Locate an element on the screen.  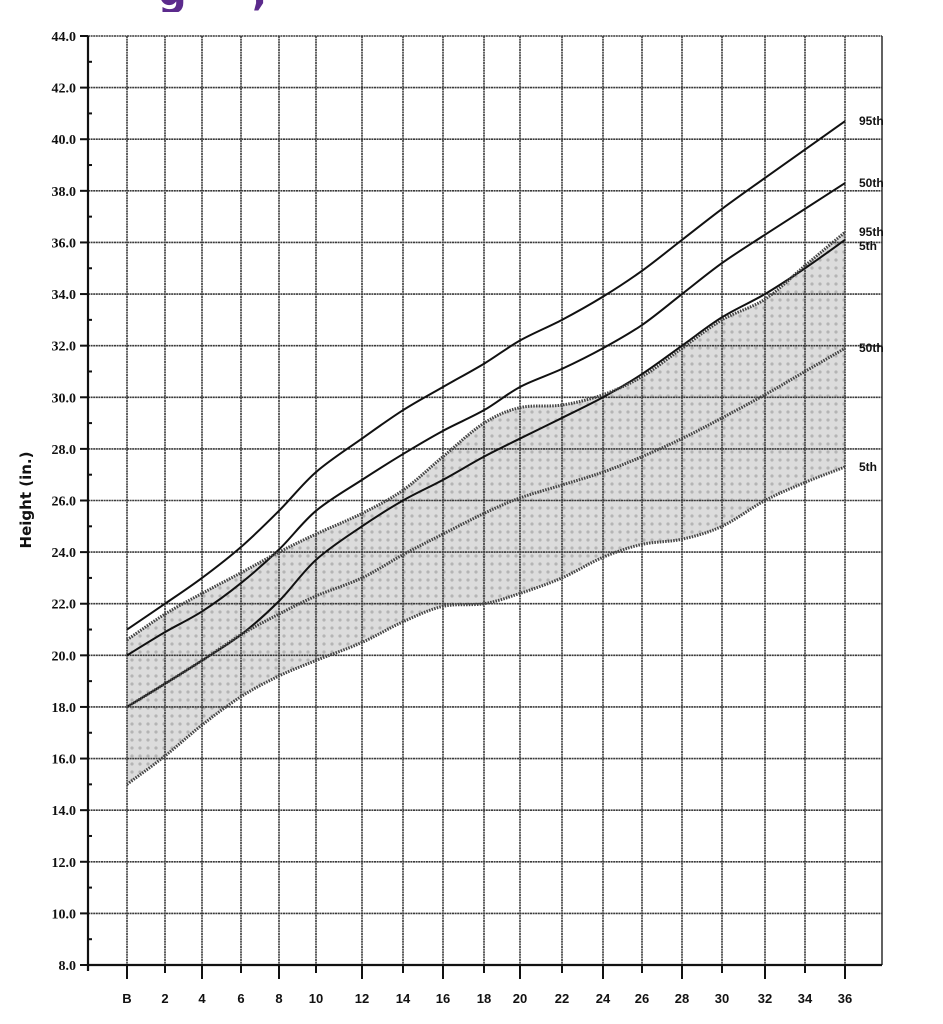
x-tick-label: 16 is located at coordinates (443, 998).